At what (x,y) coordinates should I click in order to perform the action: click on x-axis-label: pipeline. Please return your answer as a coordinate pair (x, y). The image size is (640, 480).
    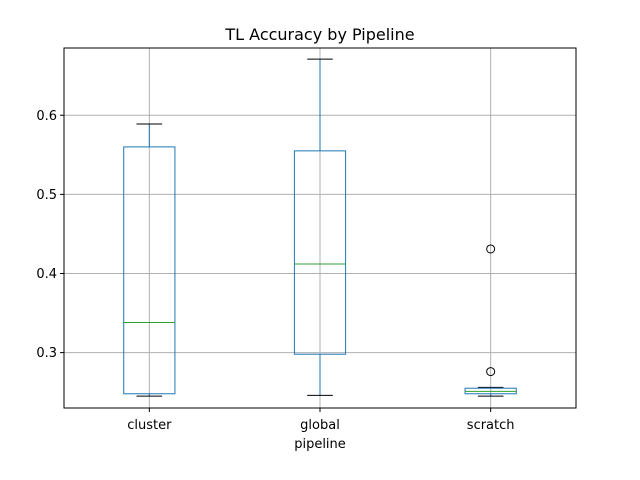
    Looking at the image, I should click on (320, 444).